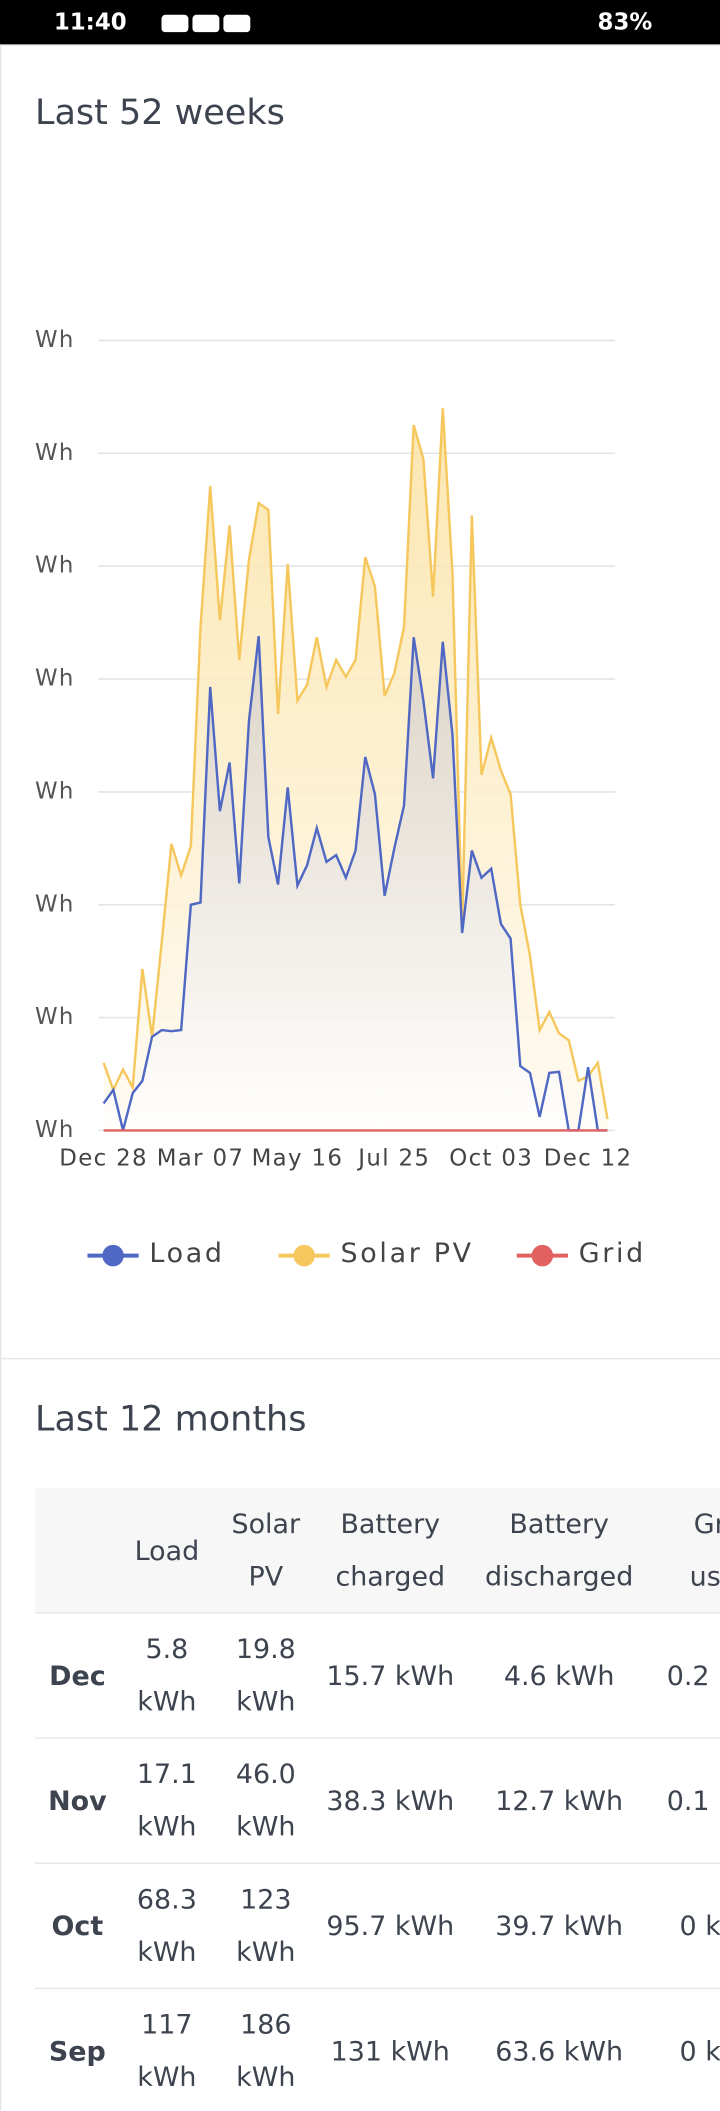 The image size is (720, 2111). I want to click on x-tick-label: Dec 28, so click(103, 1158).